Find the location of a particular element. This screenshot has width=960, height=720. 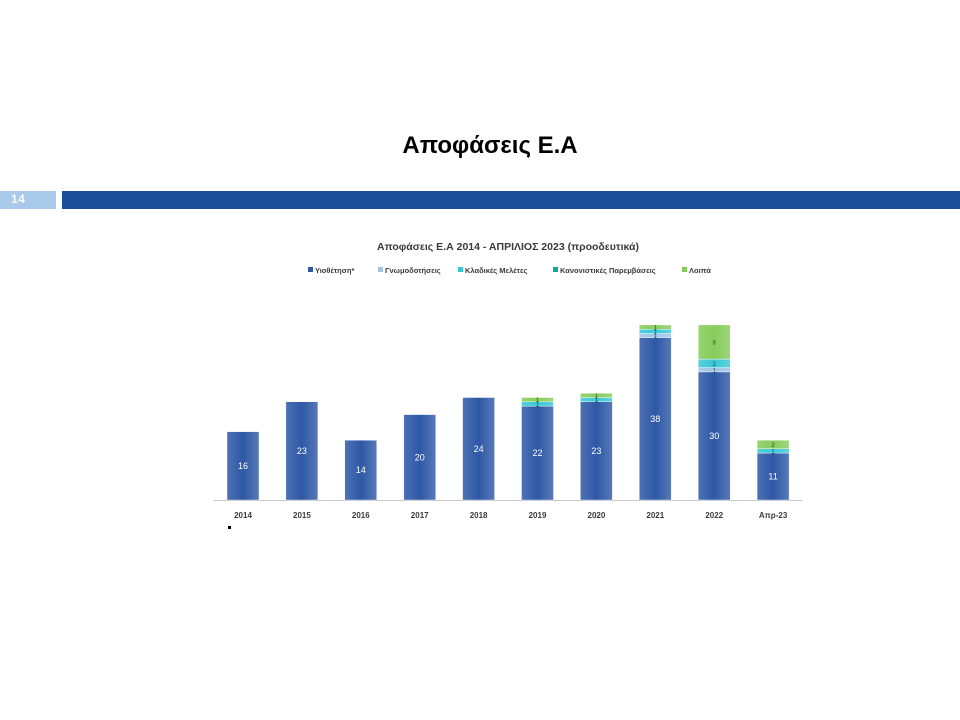

x-tick-label: 2015 is located at coordinates (302, 515).